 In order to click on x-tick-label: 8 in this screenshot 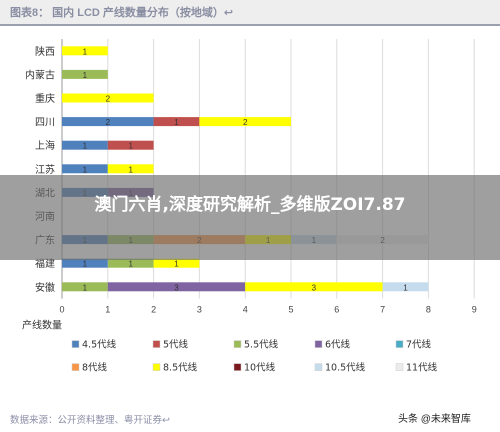, I will do `click(428, 310)`.